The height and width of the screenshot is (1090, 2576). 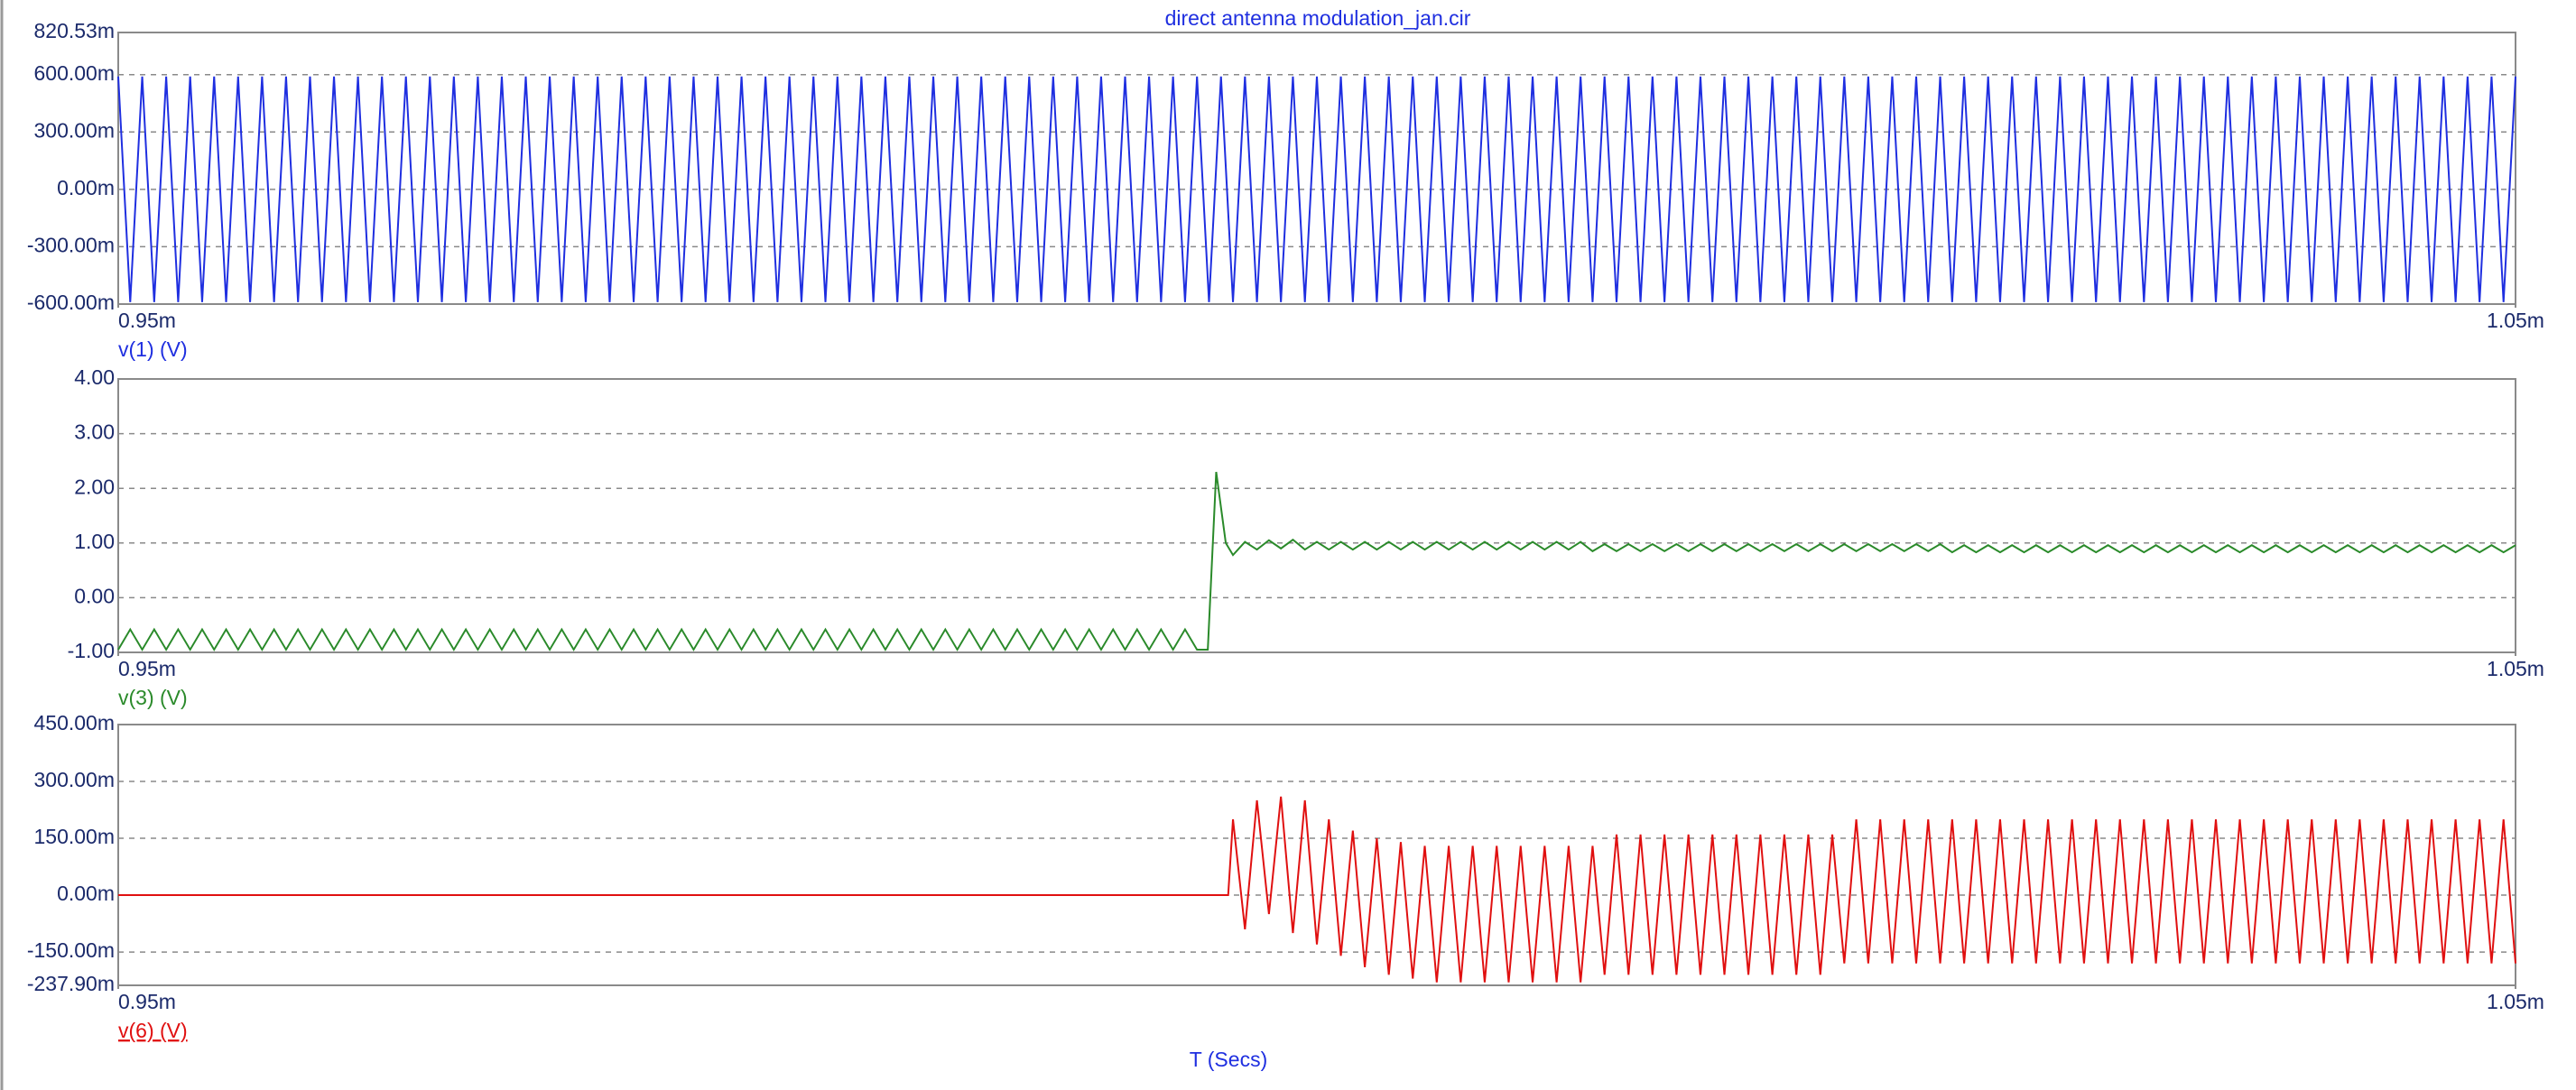 What do you see at coordinates (153, 698) in the screenshot?
I see `legend-entry: v(3) (V)` at bounding box center [153, 698].